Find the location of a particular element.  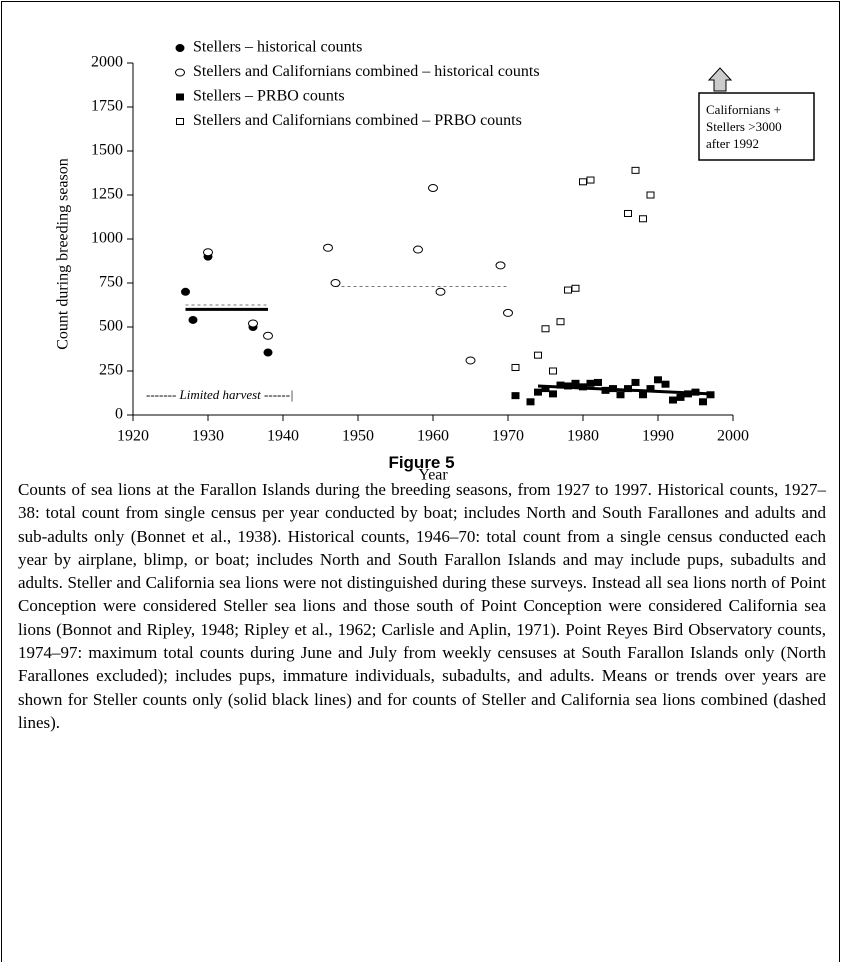

x-tick-label: 2000 is located at coordinates (733, 436).